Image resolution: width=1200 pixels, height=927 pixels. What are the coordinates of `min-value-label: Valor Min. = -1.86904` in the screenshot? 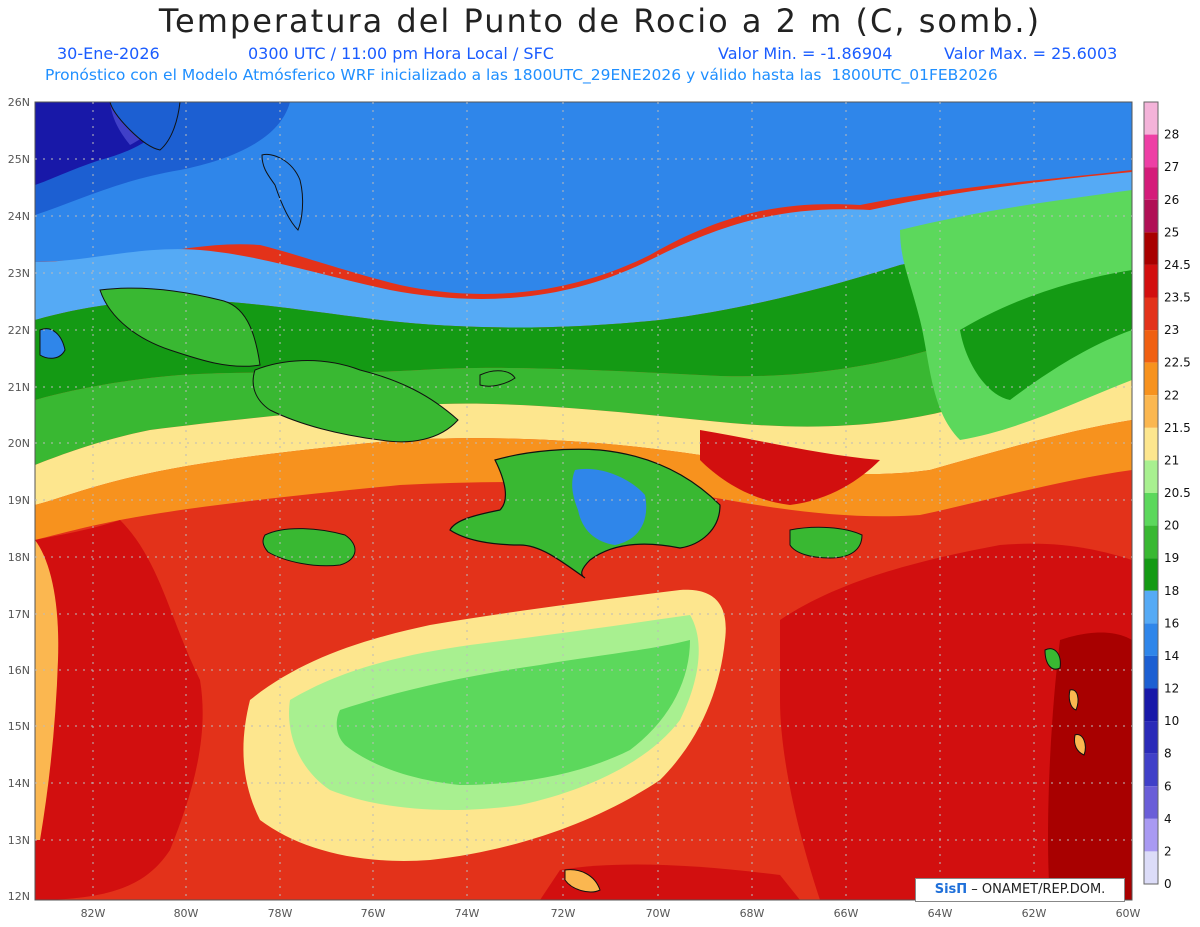 It's located at (805, 53).